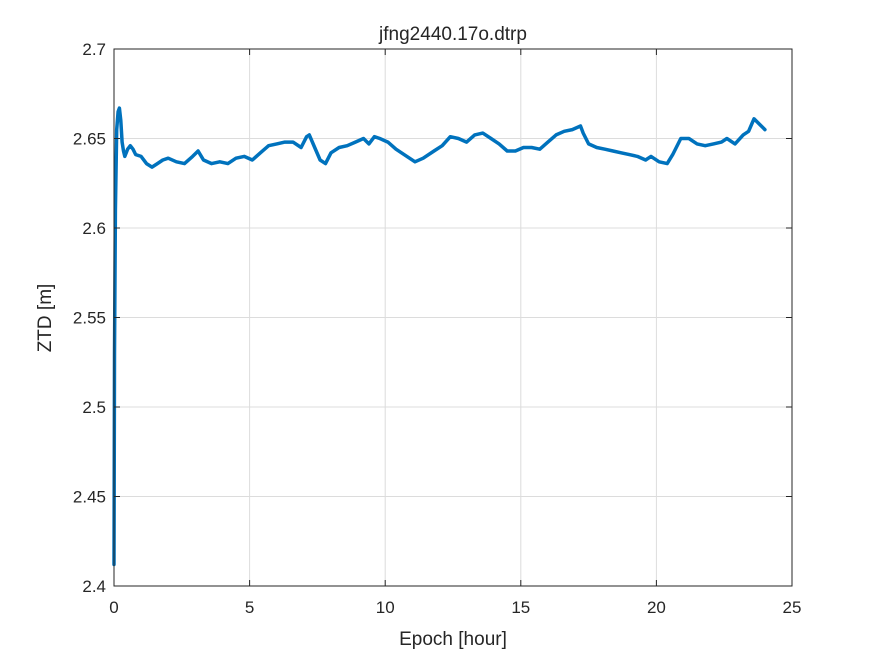 The height and width of the screenshot is (656, 875). Describe the element at coordinates (89, 139) in the screenshot. I see `y-tick-label: 2.65` at that location.